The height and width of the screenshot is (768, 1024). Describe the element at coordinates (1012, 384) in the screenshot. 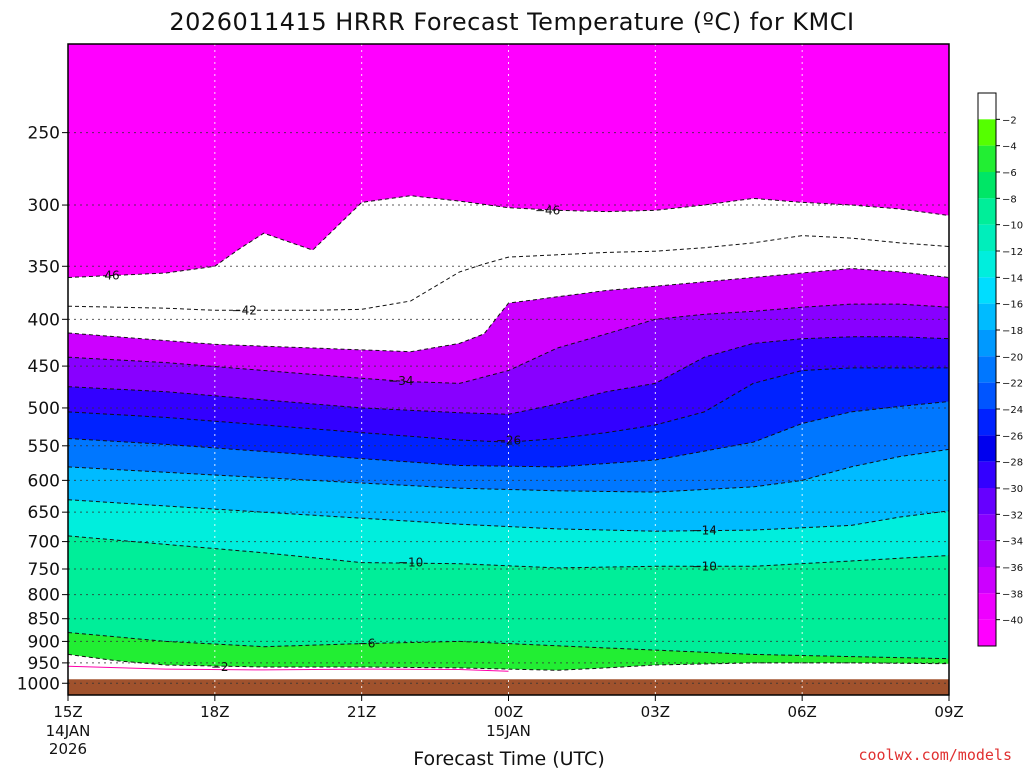

I see `colorbar-label-22: −22` at that location.